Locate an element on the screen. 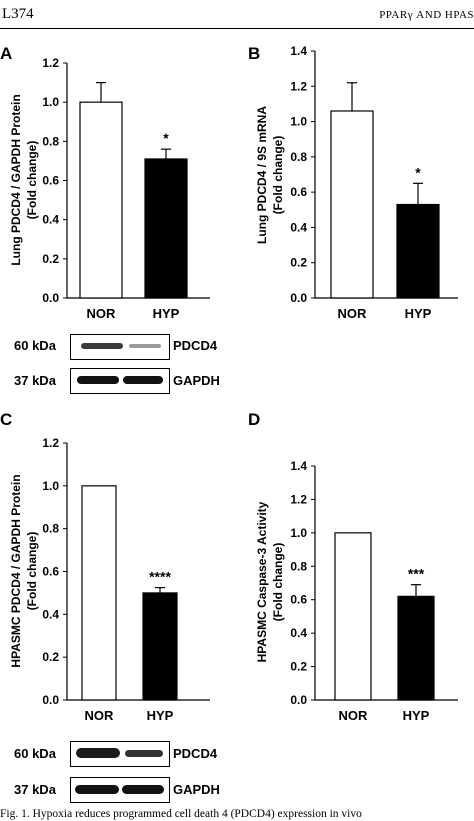 This screenshot has width=474, height=821. y-axis-title: Lung PDCD4 / 9S mRNA (Fold change) is located at coordinates (270, 175).